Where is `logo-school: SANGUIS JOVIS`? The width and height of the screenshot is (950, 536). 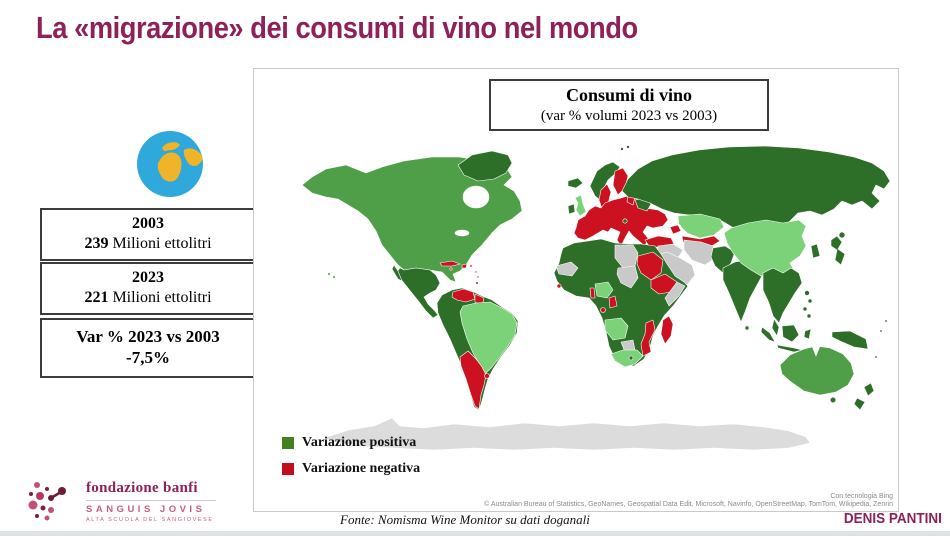 logo-school: SANGUIS JOVIS is located at coordinates (146, 509).